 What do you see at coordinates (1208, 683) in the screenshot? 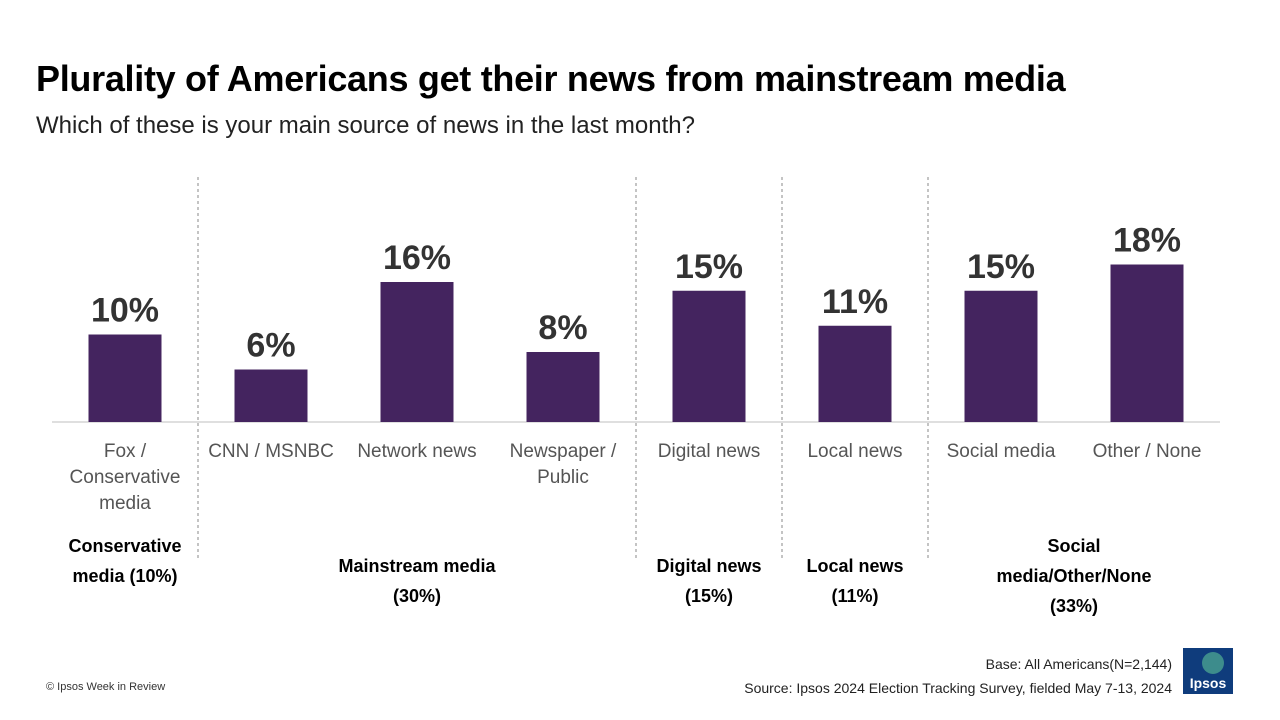
I see `logo-text: Ipsos` at bounding box center [1208, 683].